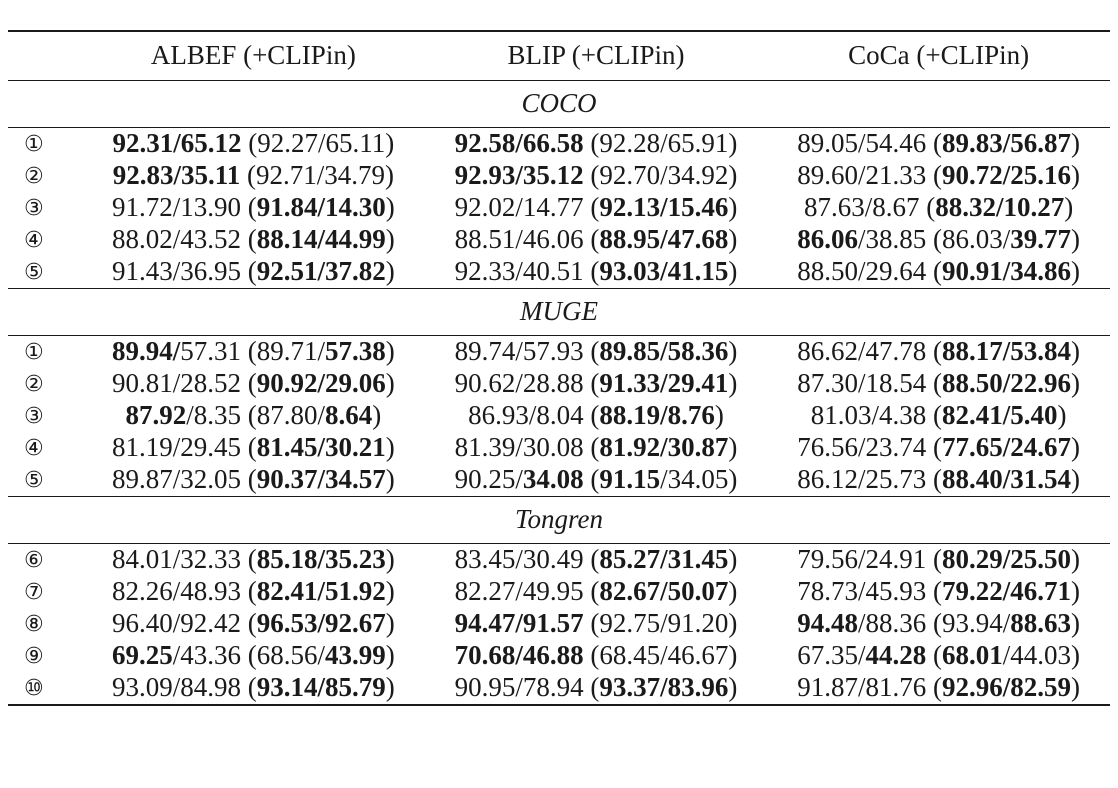 This screenshot has height=788, width=1118. What do you see at coordinates (596, 55) in the screenshot?
I see `blip-header: BLIP (+CLIPin)` at bounding box center [596, 55].